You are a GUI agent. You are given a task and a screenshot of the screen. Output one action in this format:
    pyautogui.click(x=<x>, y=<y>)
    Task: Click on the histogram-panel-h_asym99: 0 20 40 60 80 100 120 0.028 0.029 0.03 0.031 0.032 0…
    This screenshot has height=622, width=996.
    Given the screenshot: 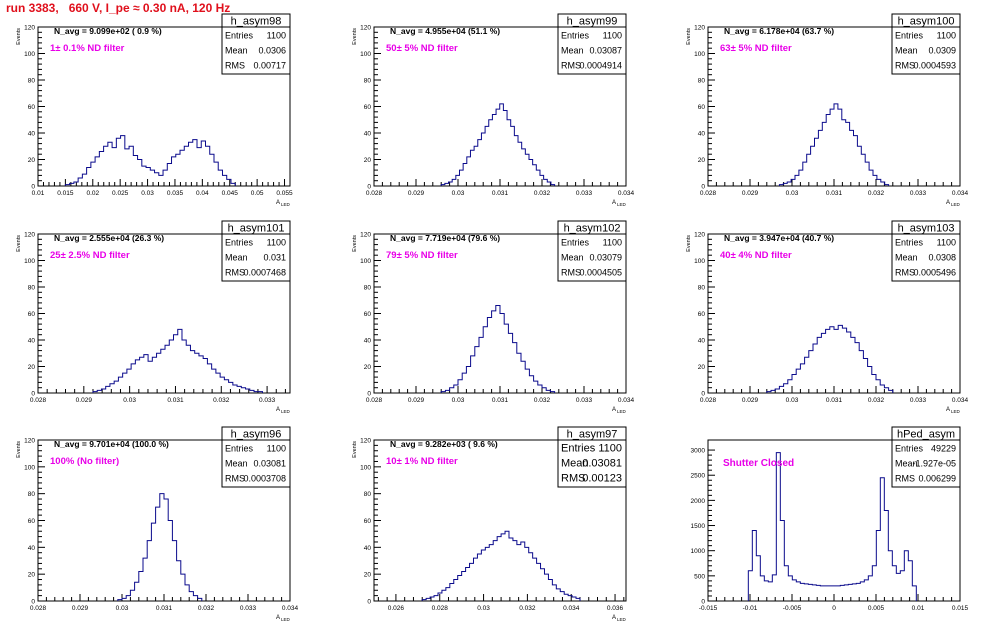 What is the action you would take?
    pyautogui.click(x=493, y=110)
    